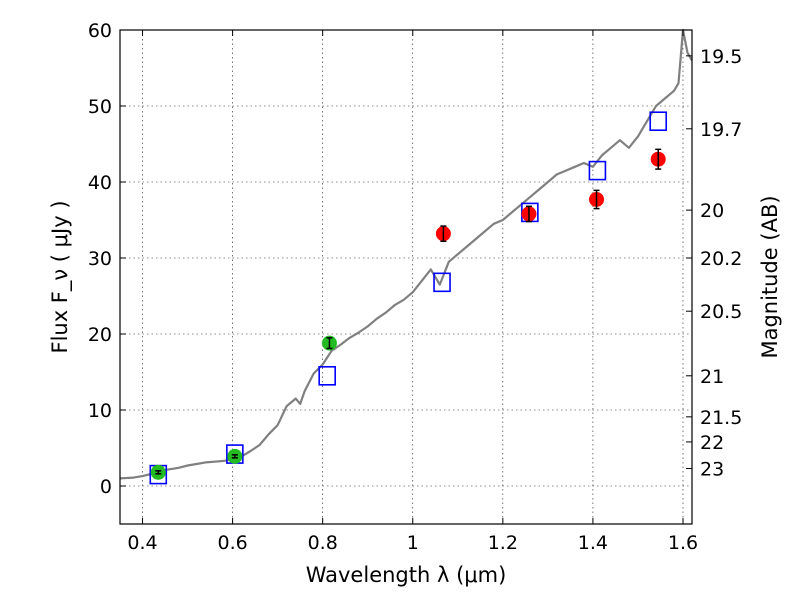 Image resolution: width=800 pixels, height=600 pixels. I want to click on magnitude-tick-label: 23, so click(712, 470).